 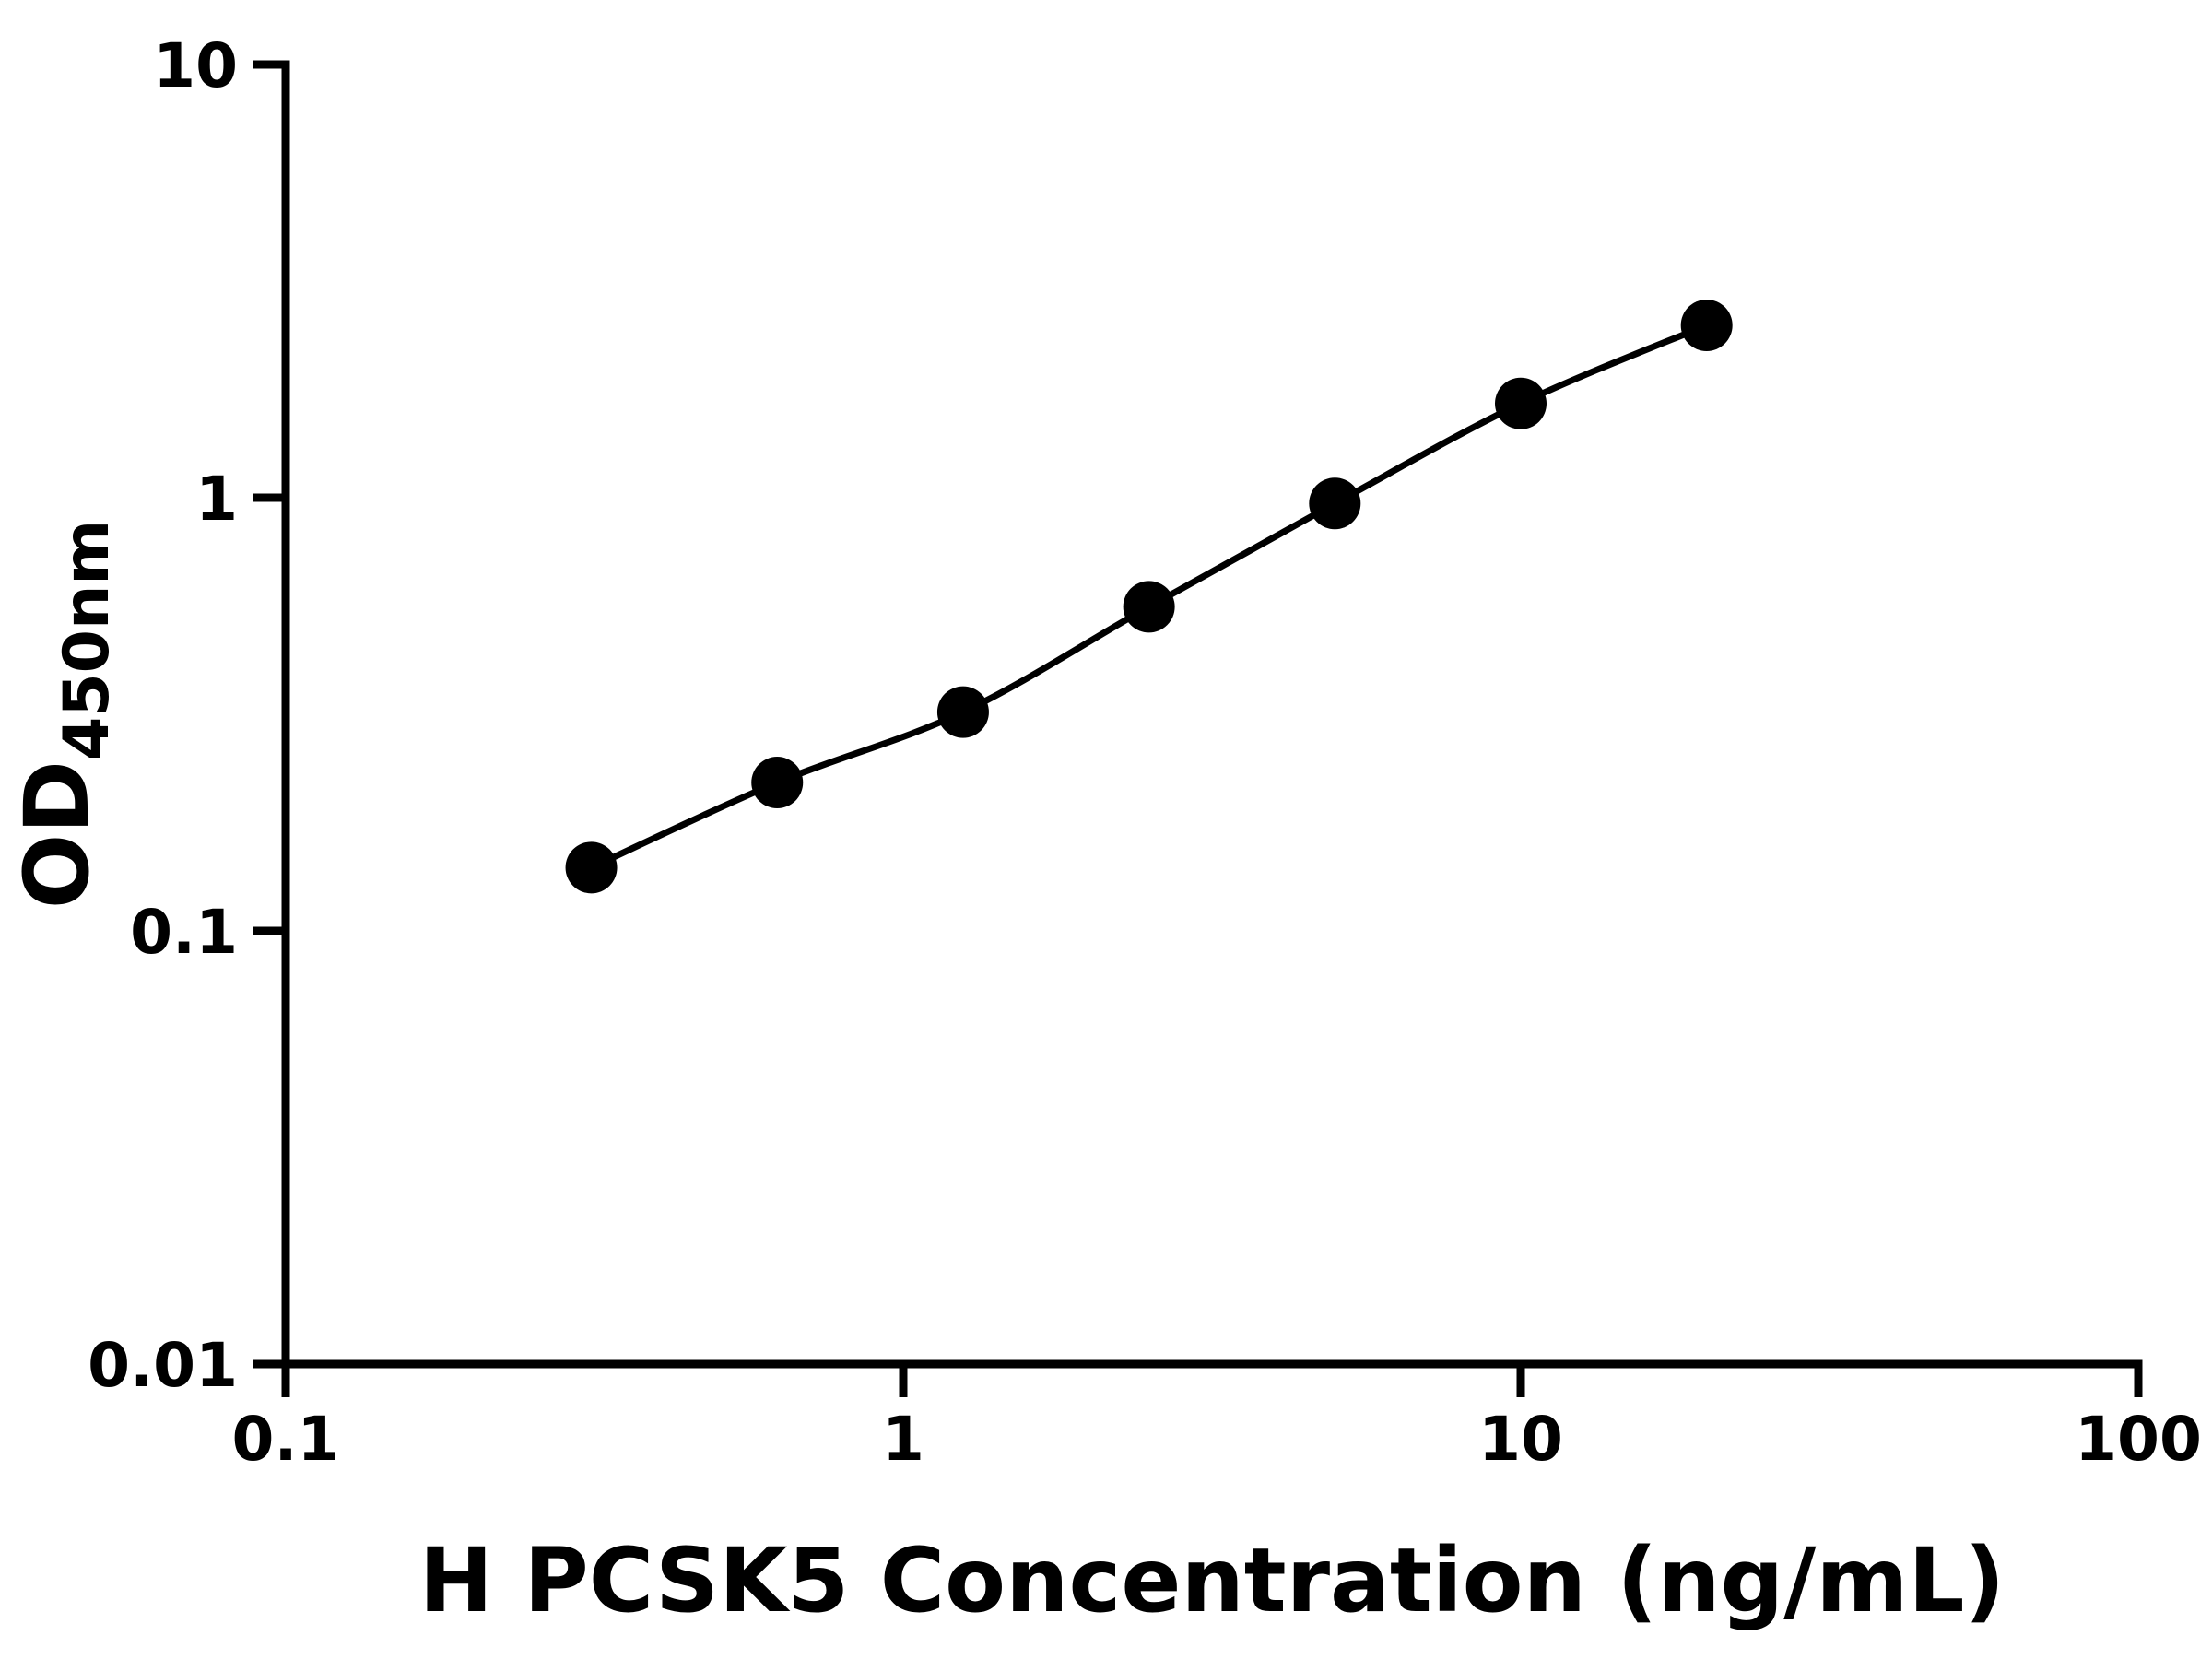 I want to click on y-axis-title: OD450nm, so click(x=65, y=715).